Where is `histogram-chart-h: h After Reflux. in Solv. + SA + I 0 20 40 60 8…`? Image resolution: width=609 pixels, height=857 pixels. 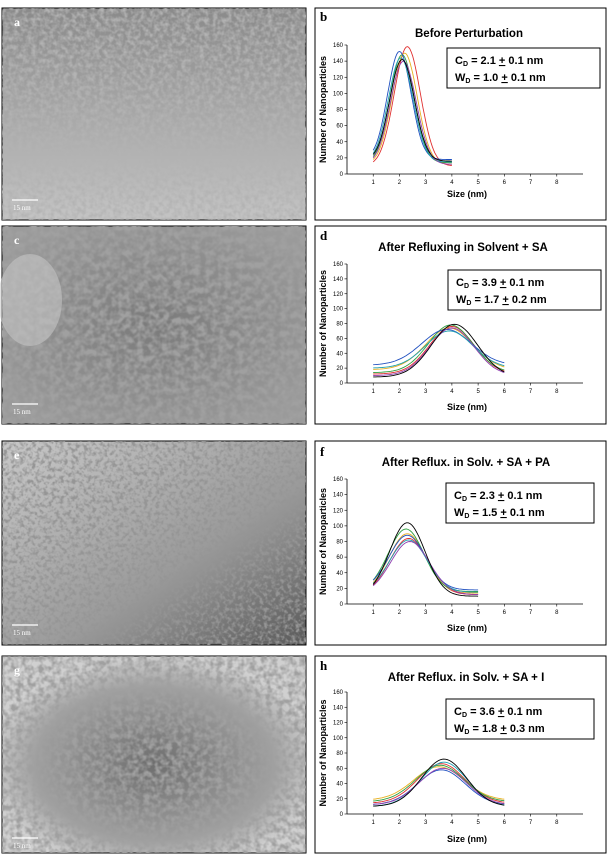 histogram-chart-h: h After Reflux. in Solv. + SA + I 0 20 40 60 8… is located at coordinates (456, 751).